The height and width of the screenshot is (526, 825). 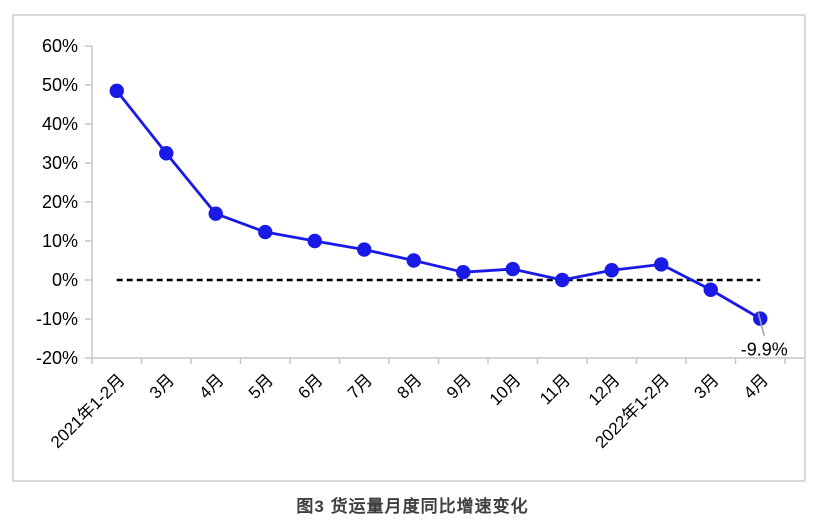 I want to click on annotation-leader-line, so click(x=761, y=324).